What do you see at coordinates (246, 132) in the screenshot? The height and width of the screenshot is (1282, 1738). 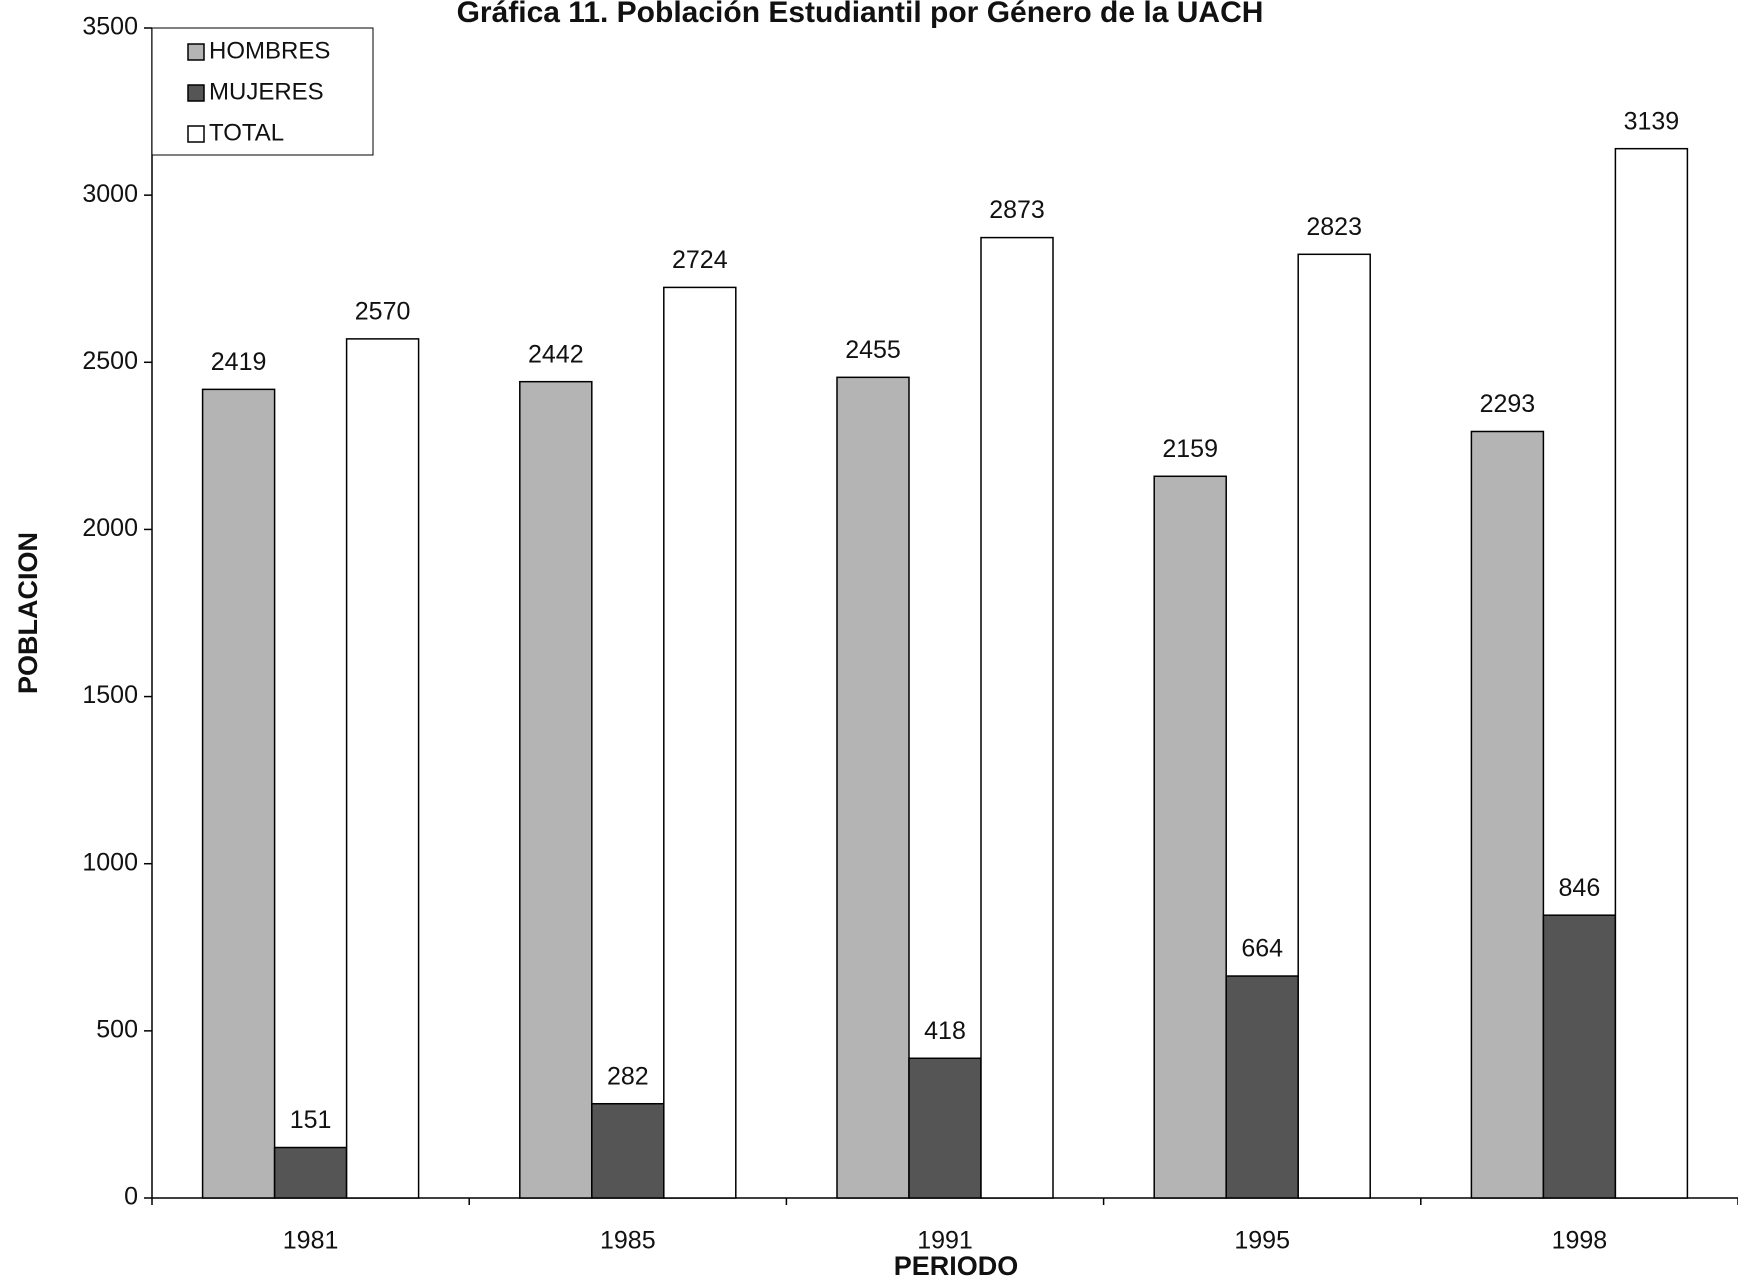 I see `legend-label: TOTAL` at bounding box center [246, 132].